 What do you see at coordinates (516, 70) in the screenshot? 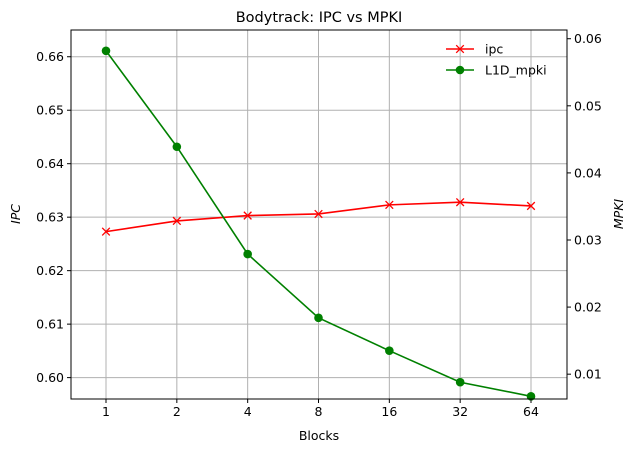
I see `legend-label: L1D_mpki` at bounding box center [516, 70].